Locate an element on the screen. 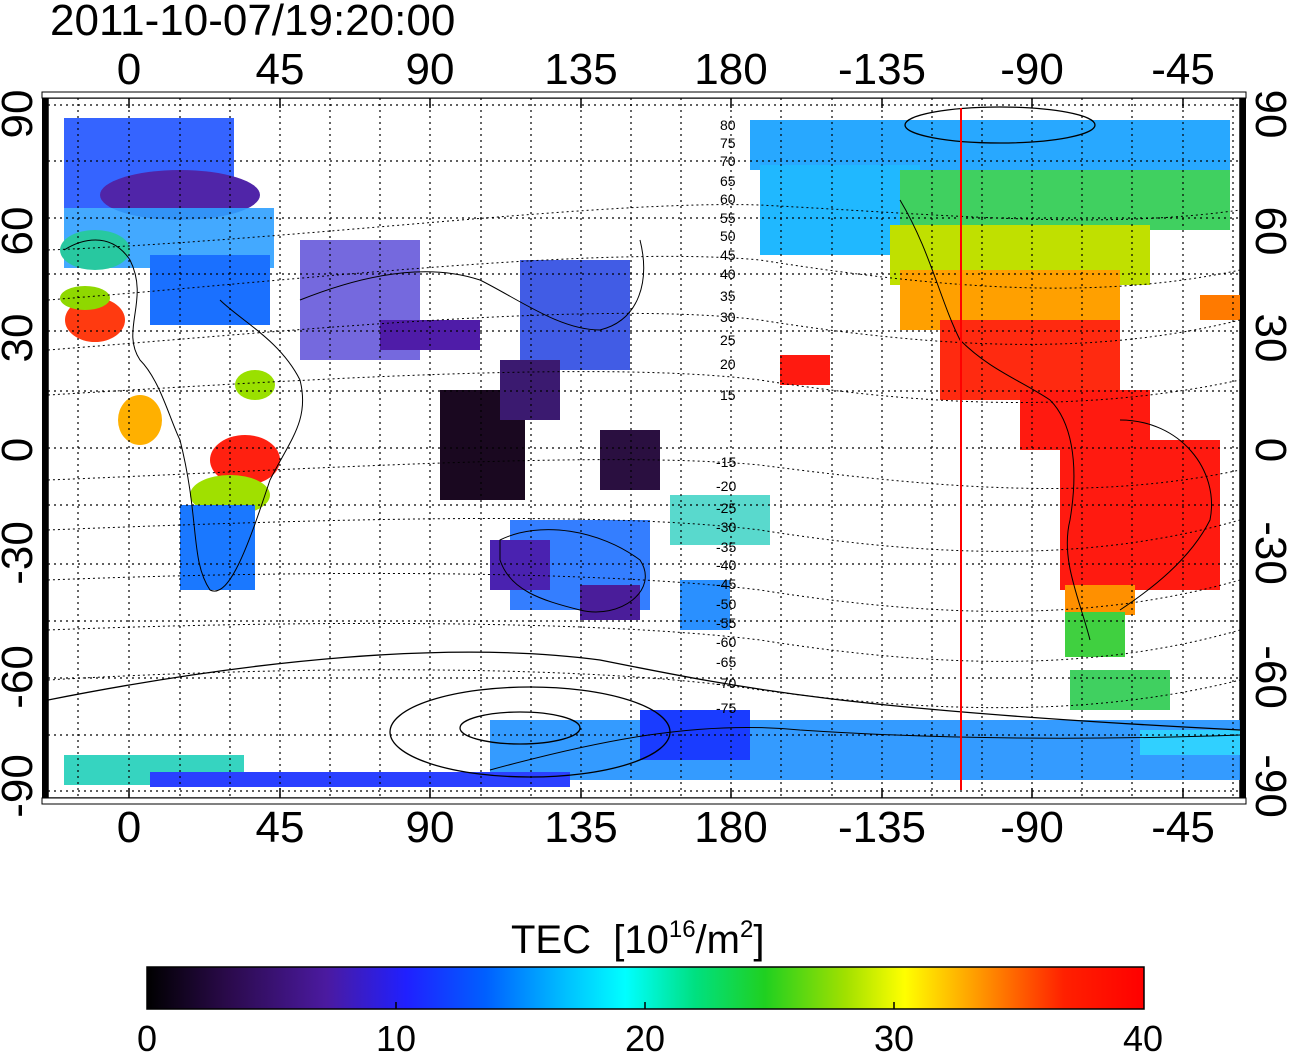 The width and height of the screenshot is (1292, 1059). colorbar-unit-prefix: [10 is located at coordinates (641, 940).